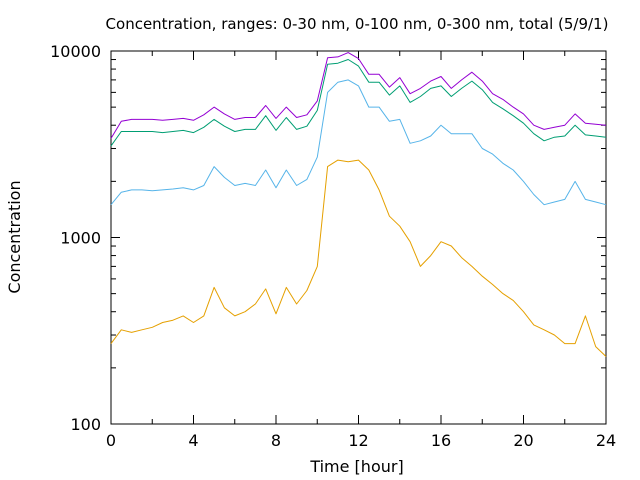  I want to click on x-tick-label: 12, so click(358, 440).